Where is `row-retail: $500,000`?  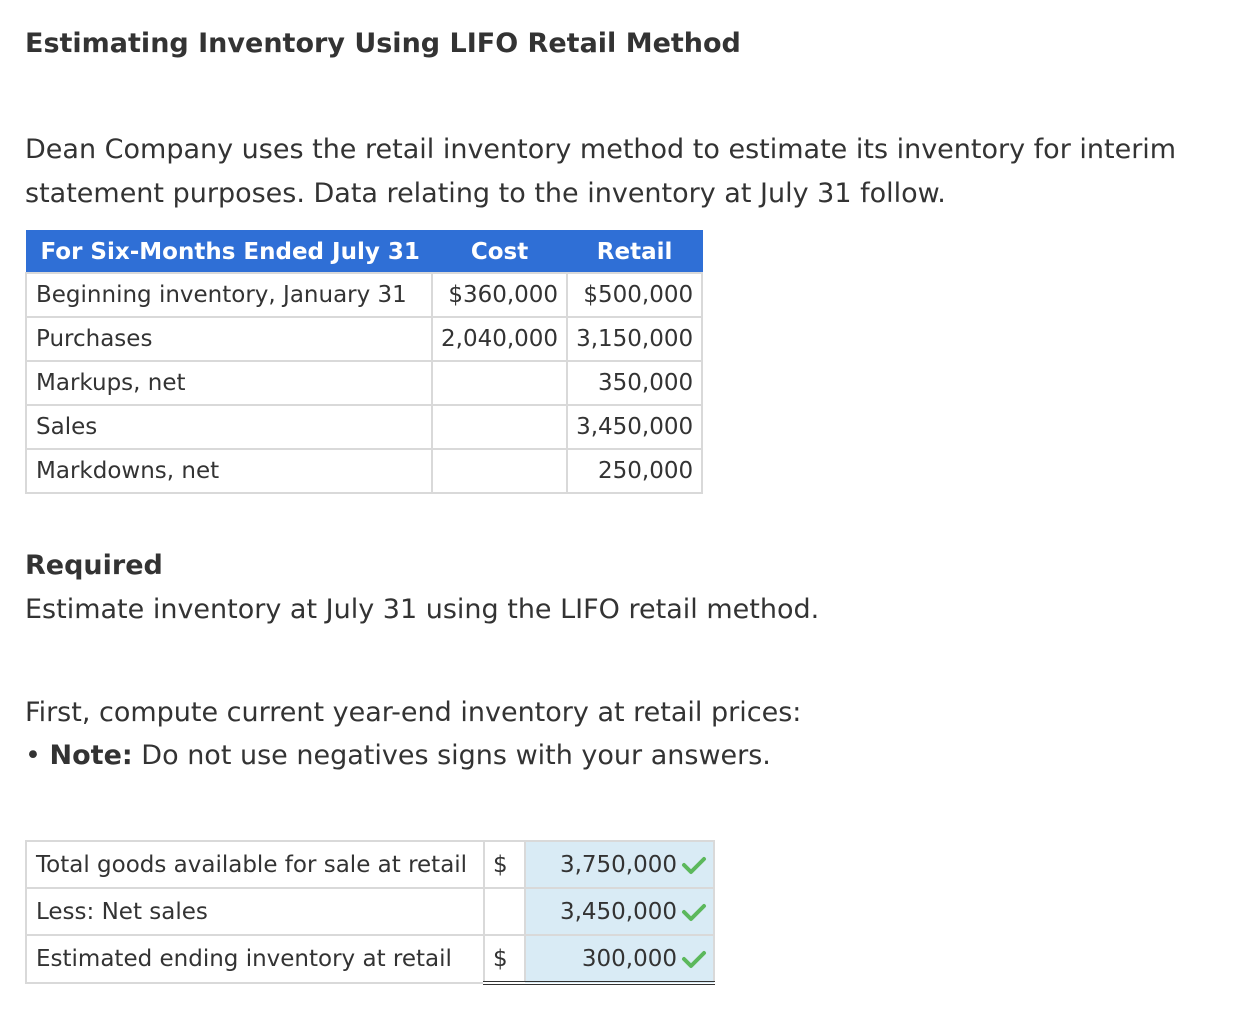
row-retail: $500,000 is located at coordinates (635, 295).